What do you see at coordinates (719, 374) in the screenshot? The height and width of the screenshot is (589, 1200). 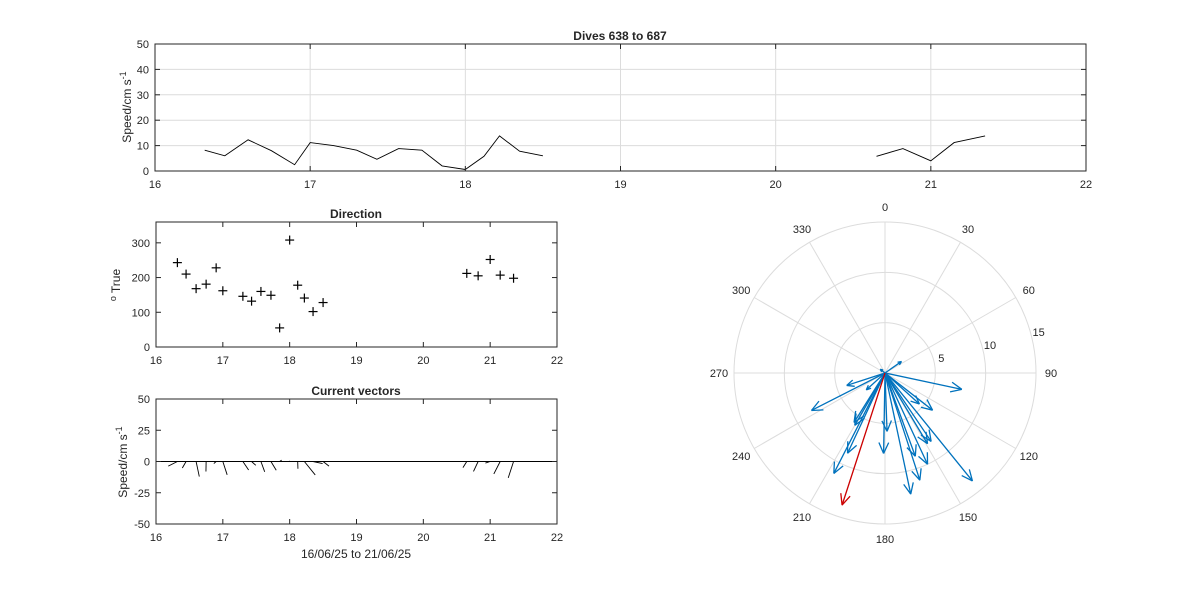 I see `polar-theta-label: 270` at bounding box center [719, 374].